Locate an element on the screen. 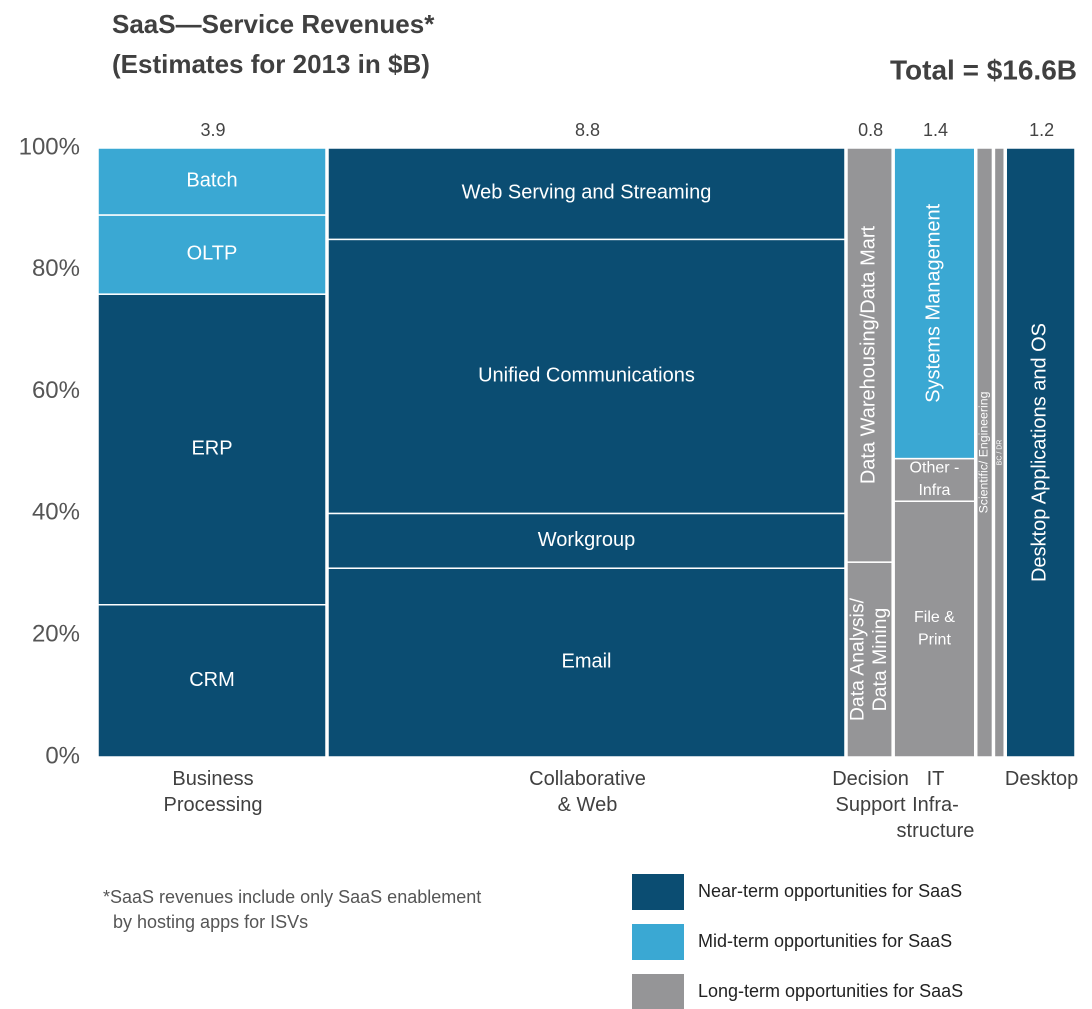  label-line: Desktop is located at coordinates (1041, 779).